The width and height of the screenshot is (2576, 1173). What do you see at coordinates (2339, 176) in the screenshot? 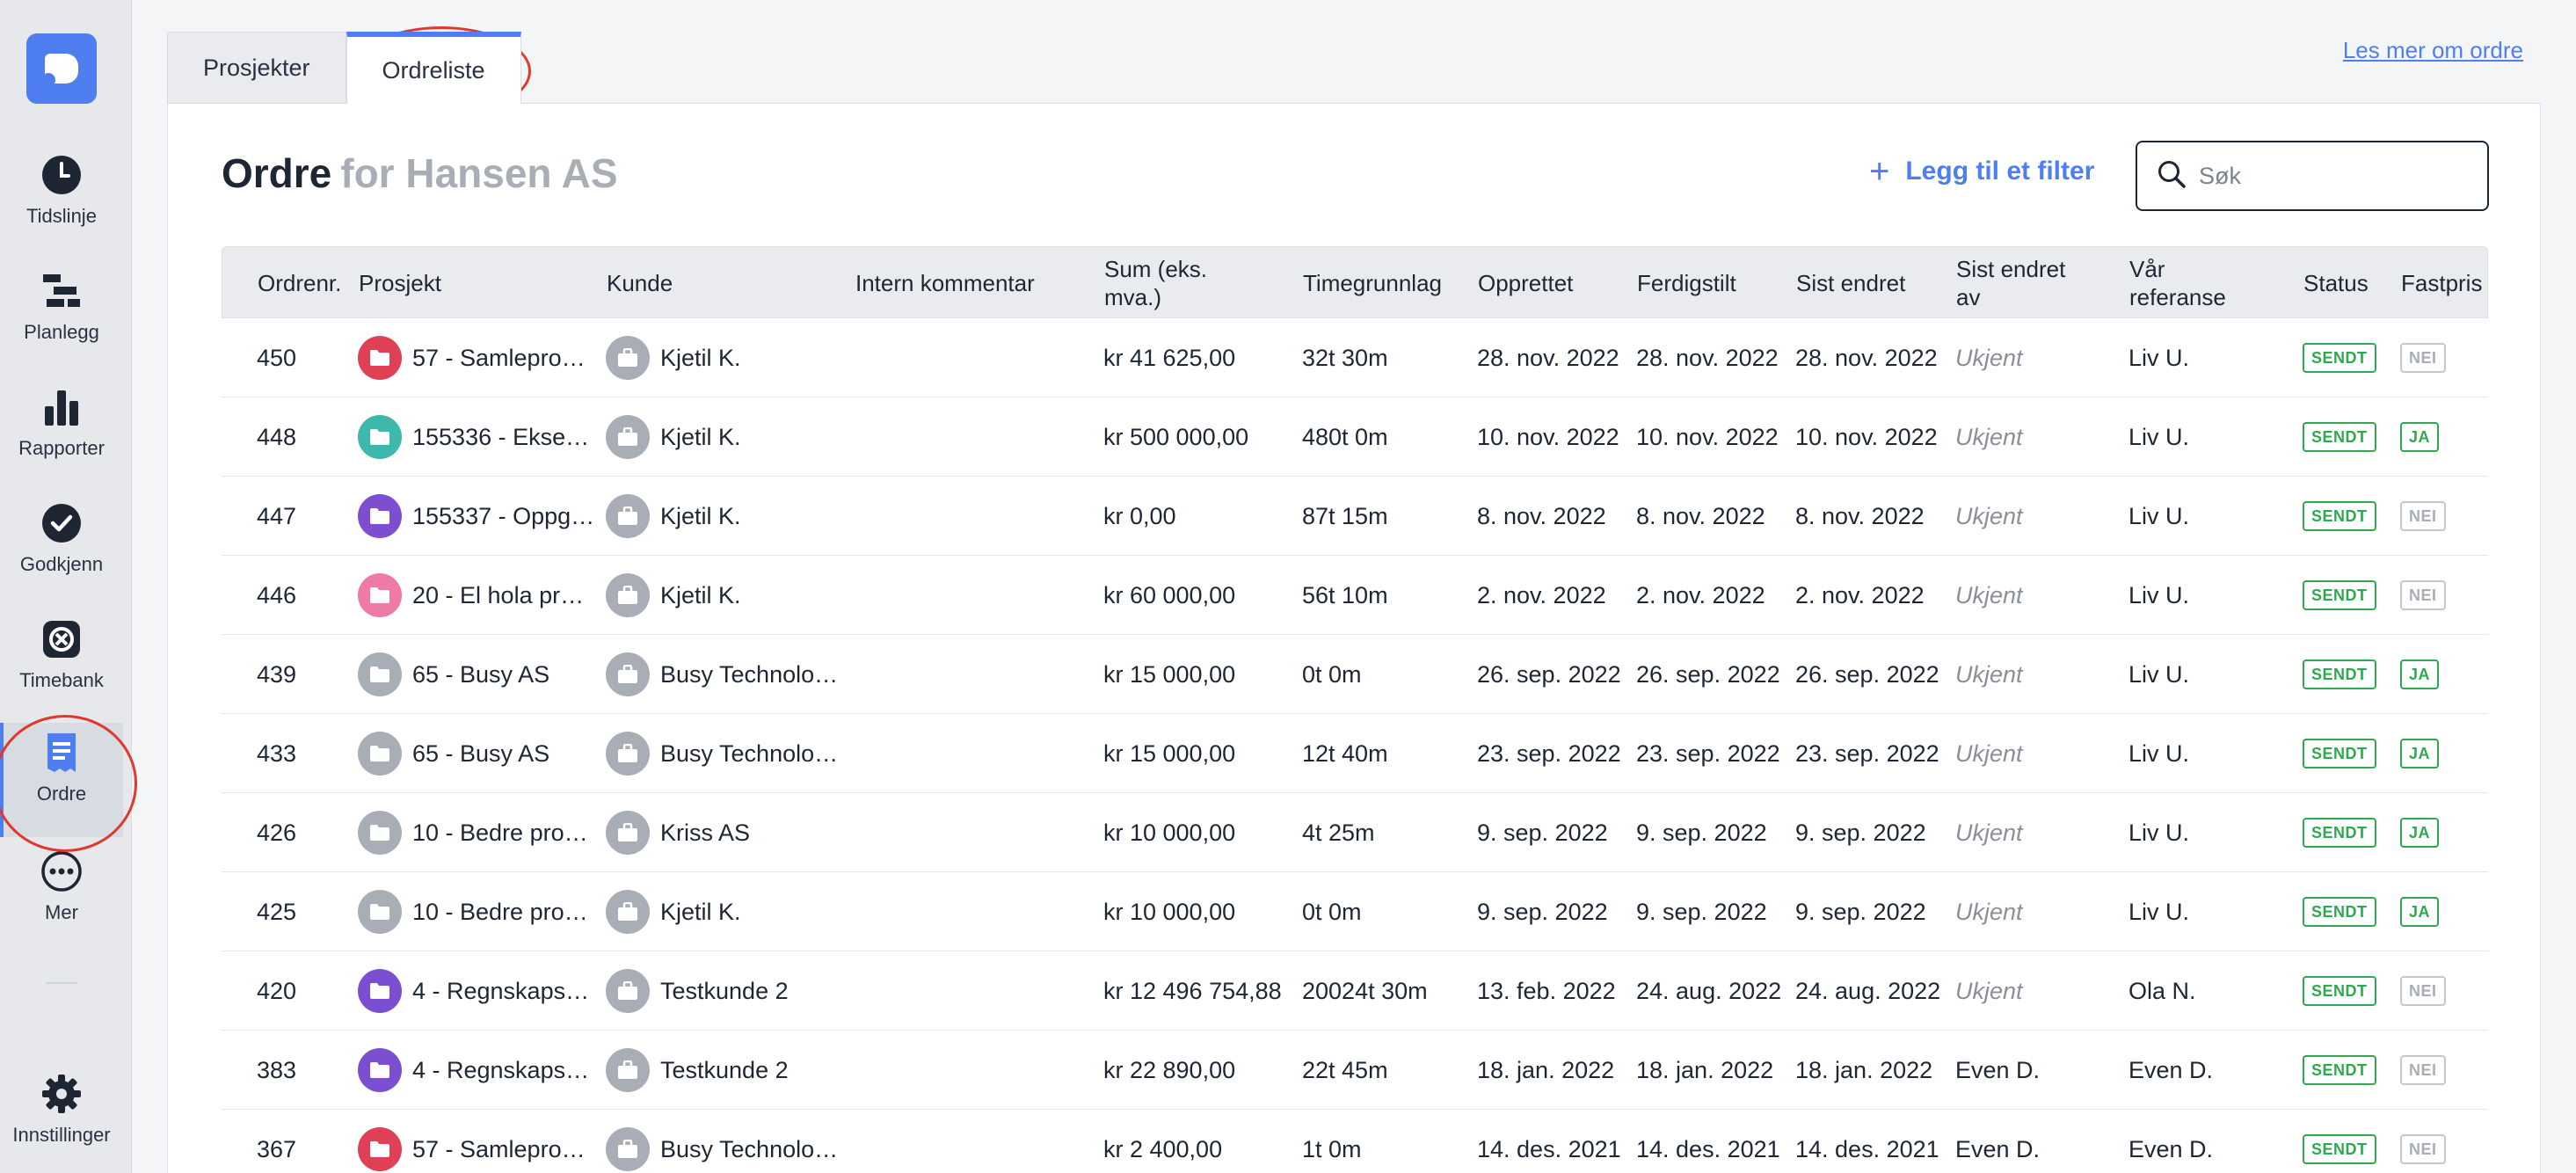
I see `search-input` at bounding box center [2339, 176].